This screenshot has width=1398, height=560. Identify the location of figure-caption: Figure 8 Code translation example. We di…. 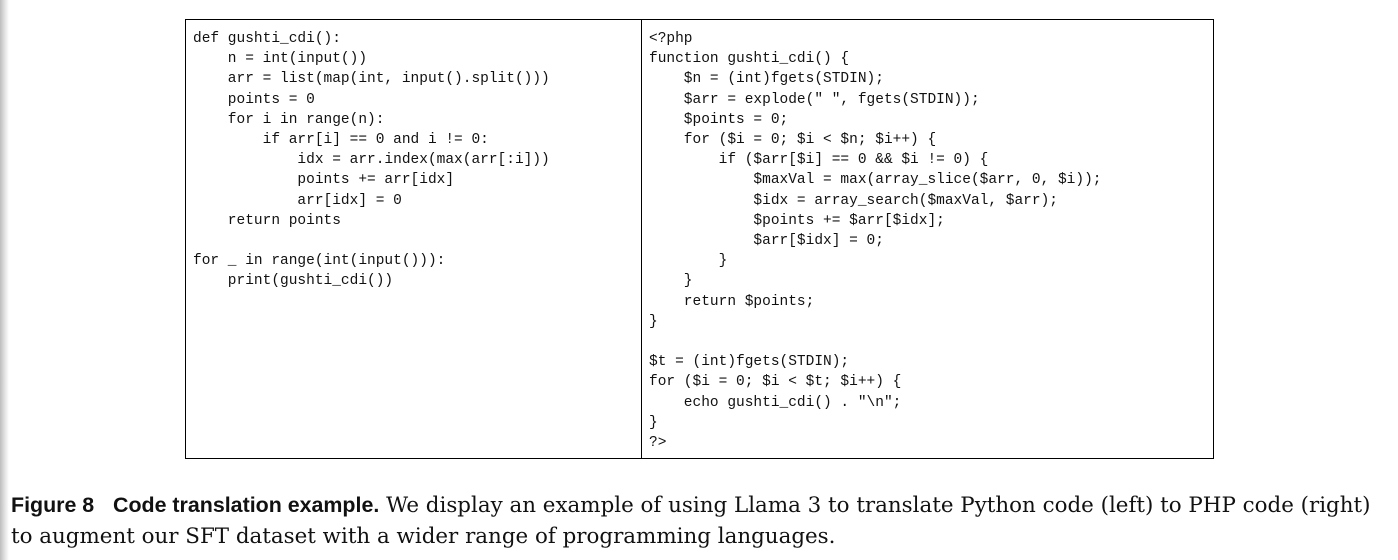
(703, 521).